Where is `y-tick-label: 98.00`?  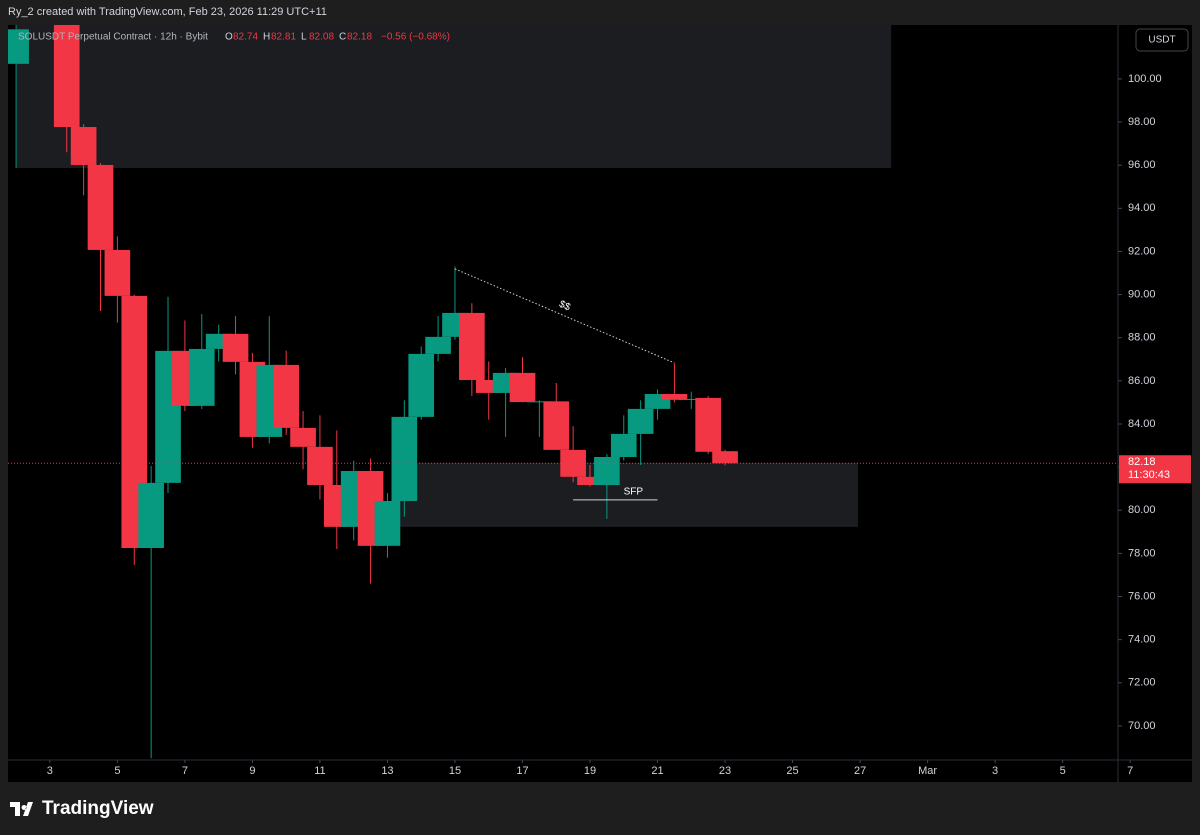 y-tick-label: 98.00 is located at coordinates (1142, 122).